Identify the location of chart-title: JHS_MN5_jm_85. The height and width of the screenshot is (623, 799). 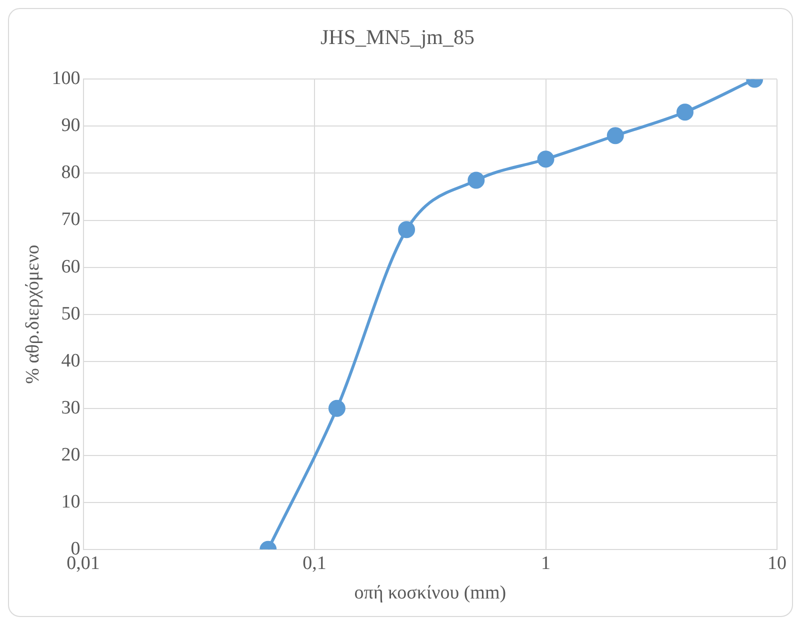
(397, 37).